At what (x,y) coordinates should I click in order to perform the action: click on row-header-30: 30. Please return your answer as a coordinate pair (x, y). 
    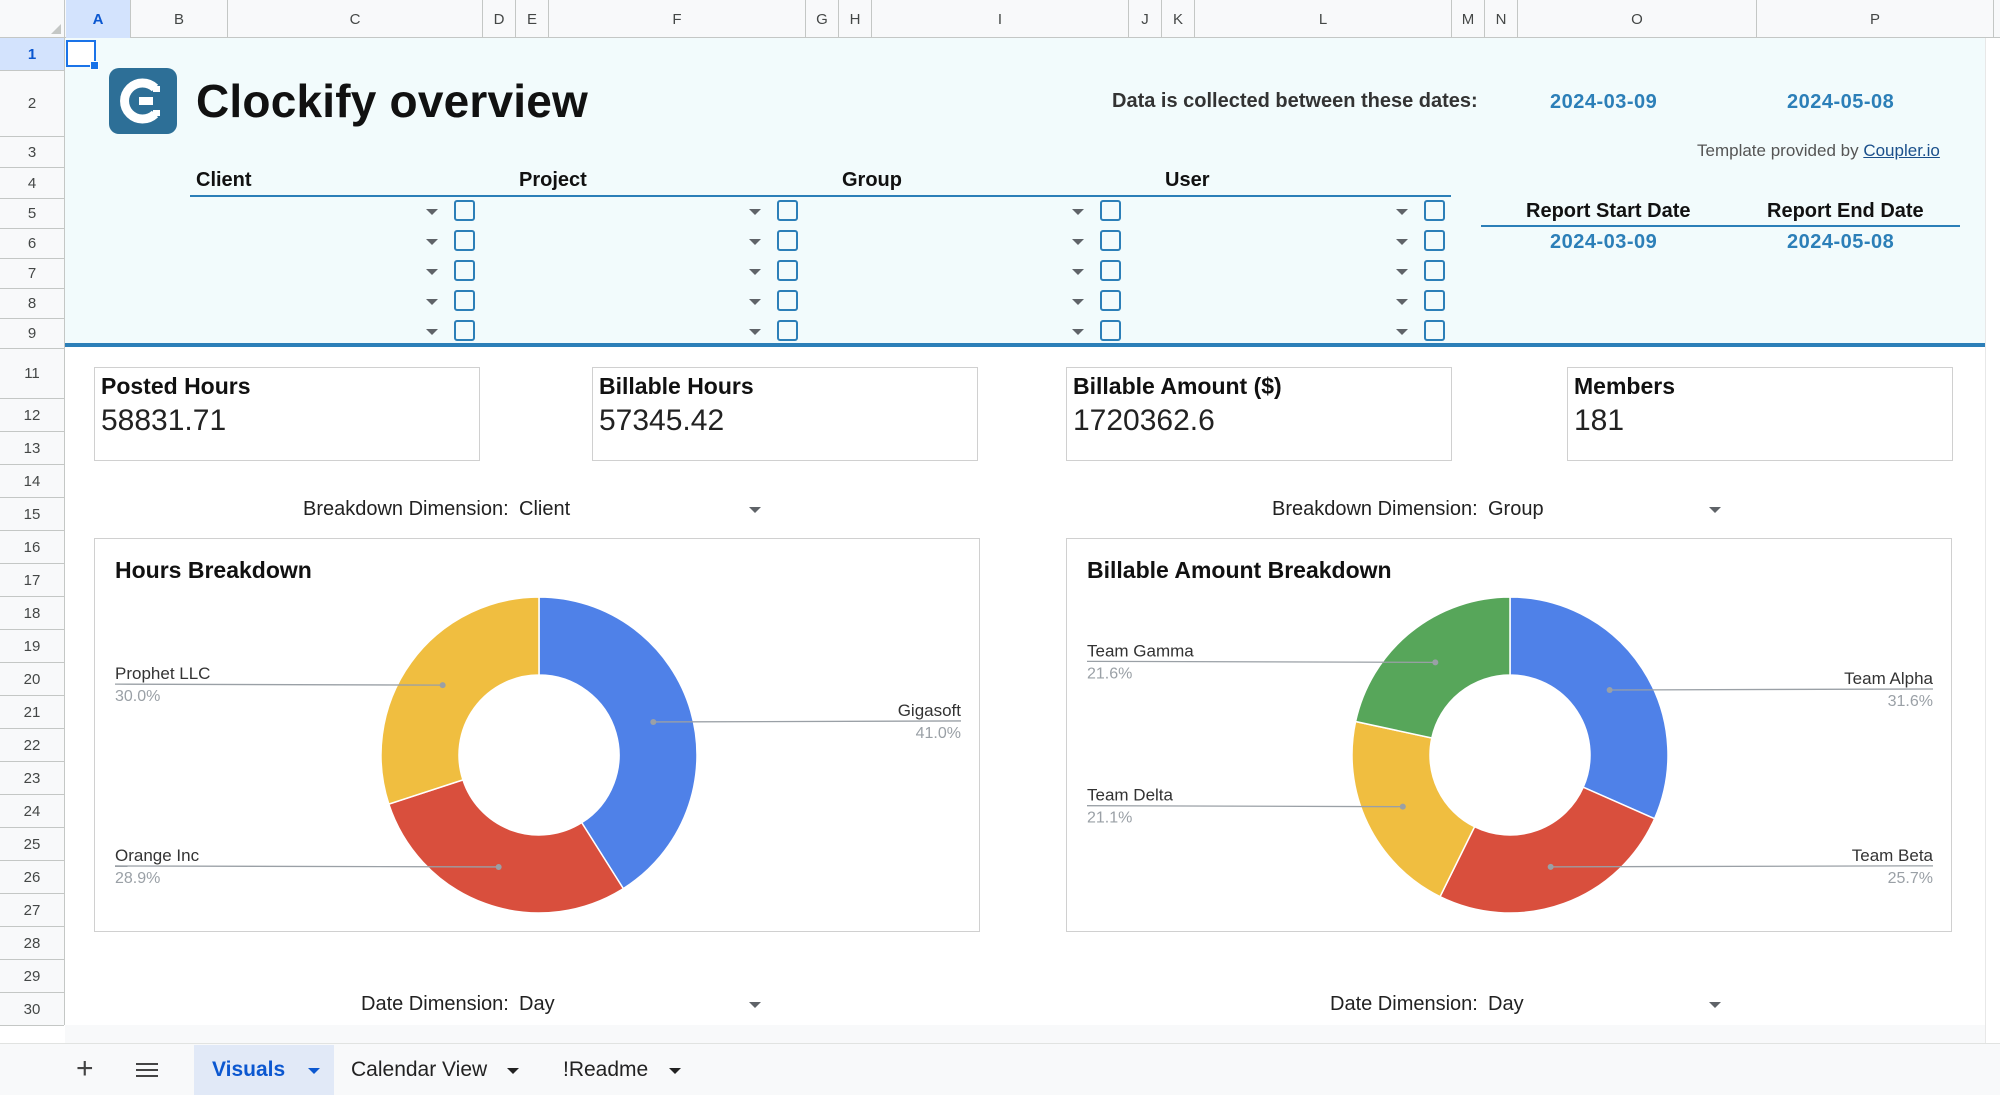
    Looking at the image, I should click on (32, 1009).